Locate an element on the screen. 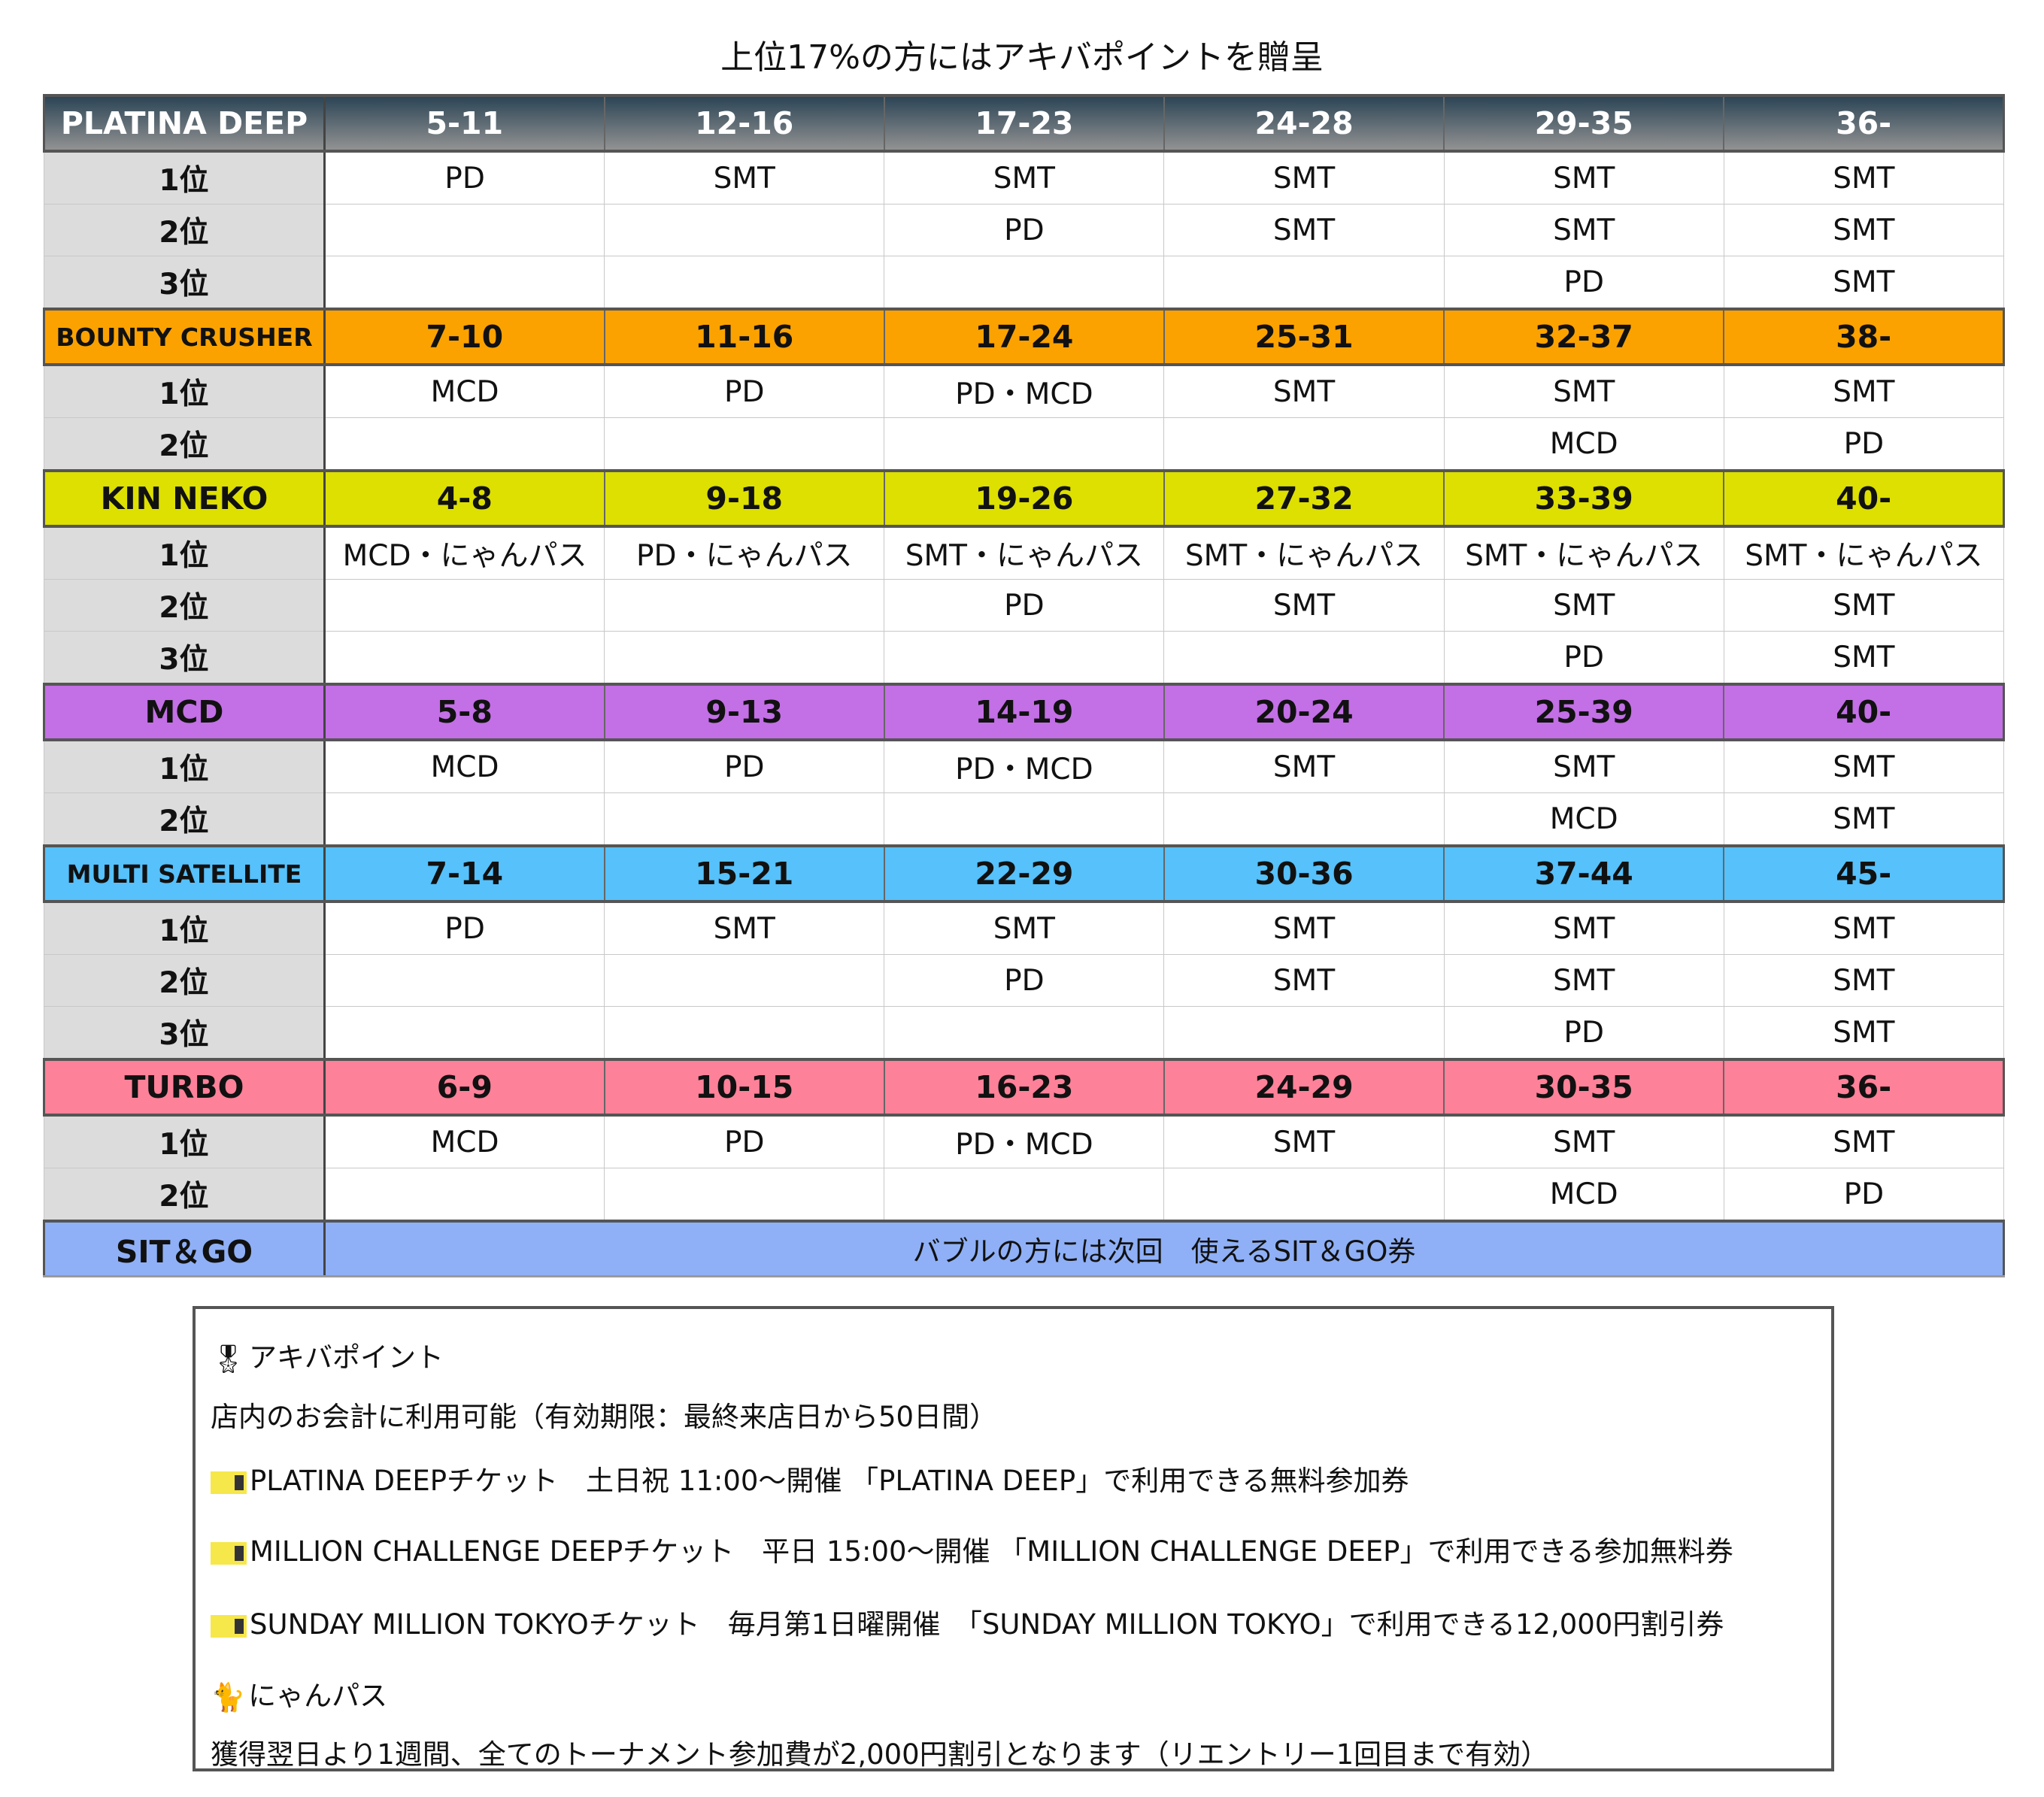  legend-text: アキバポイント is located at coordinates (346, 1357).